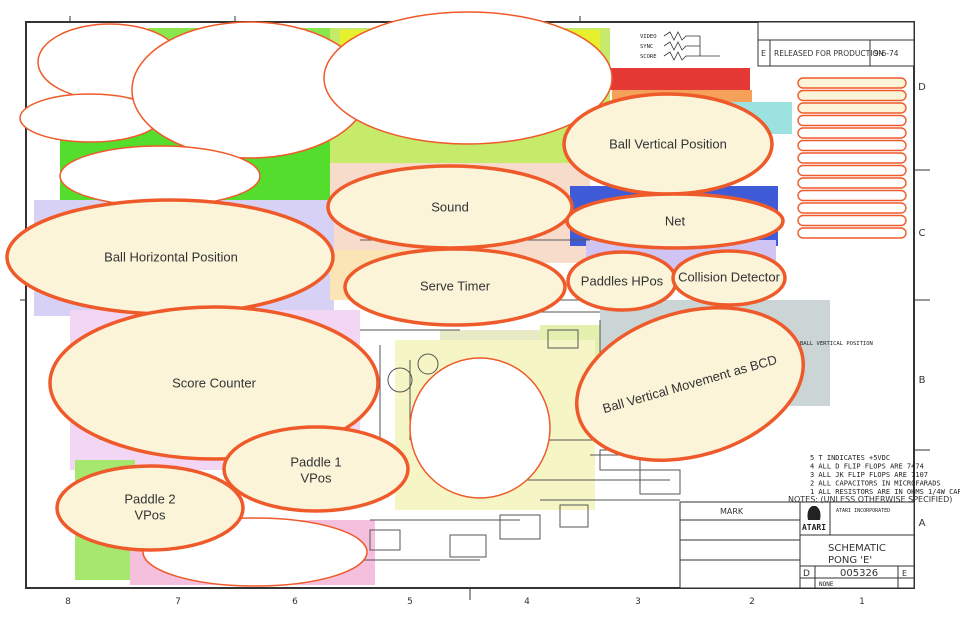 Image resolution: width=960 pixels, height=621 pixels. Describe the element at coordinates (295, 602) in the screenshot. I see `bottom-zone-label: 6` at that location.